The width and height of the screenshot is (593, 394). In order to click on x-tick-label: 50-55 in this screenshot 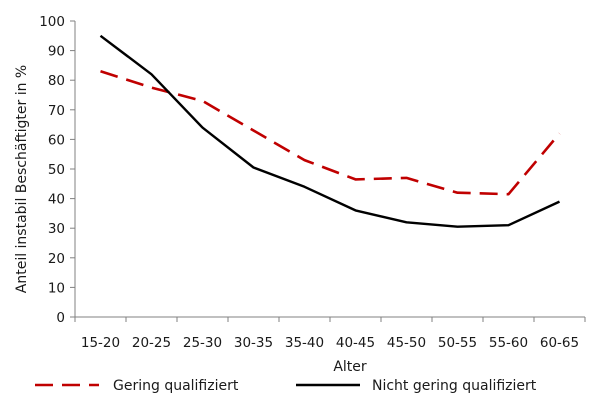, I will do `click(457, 343)`.